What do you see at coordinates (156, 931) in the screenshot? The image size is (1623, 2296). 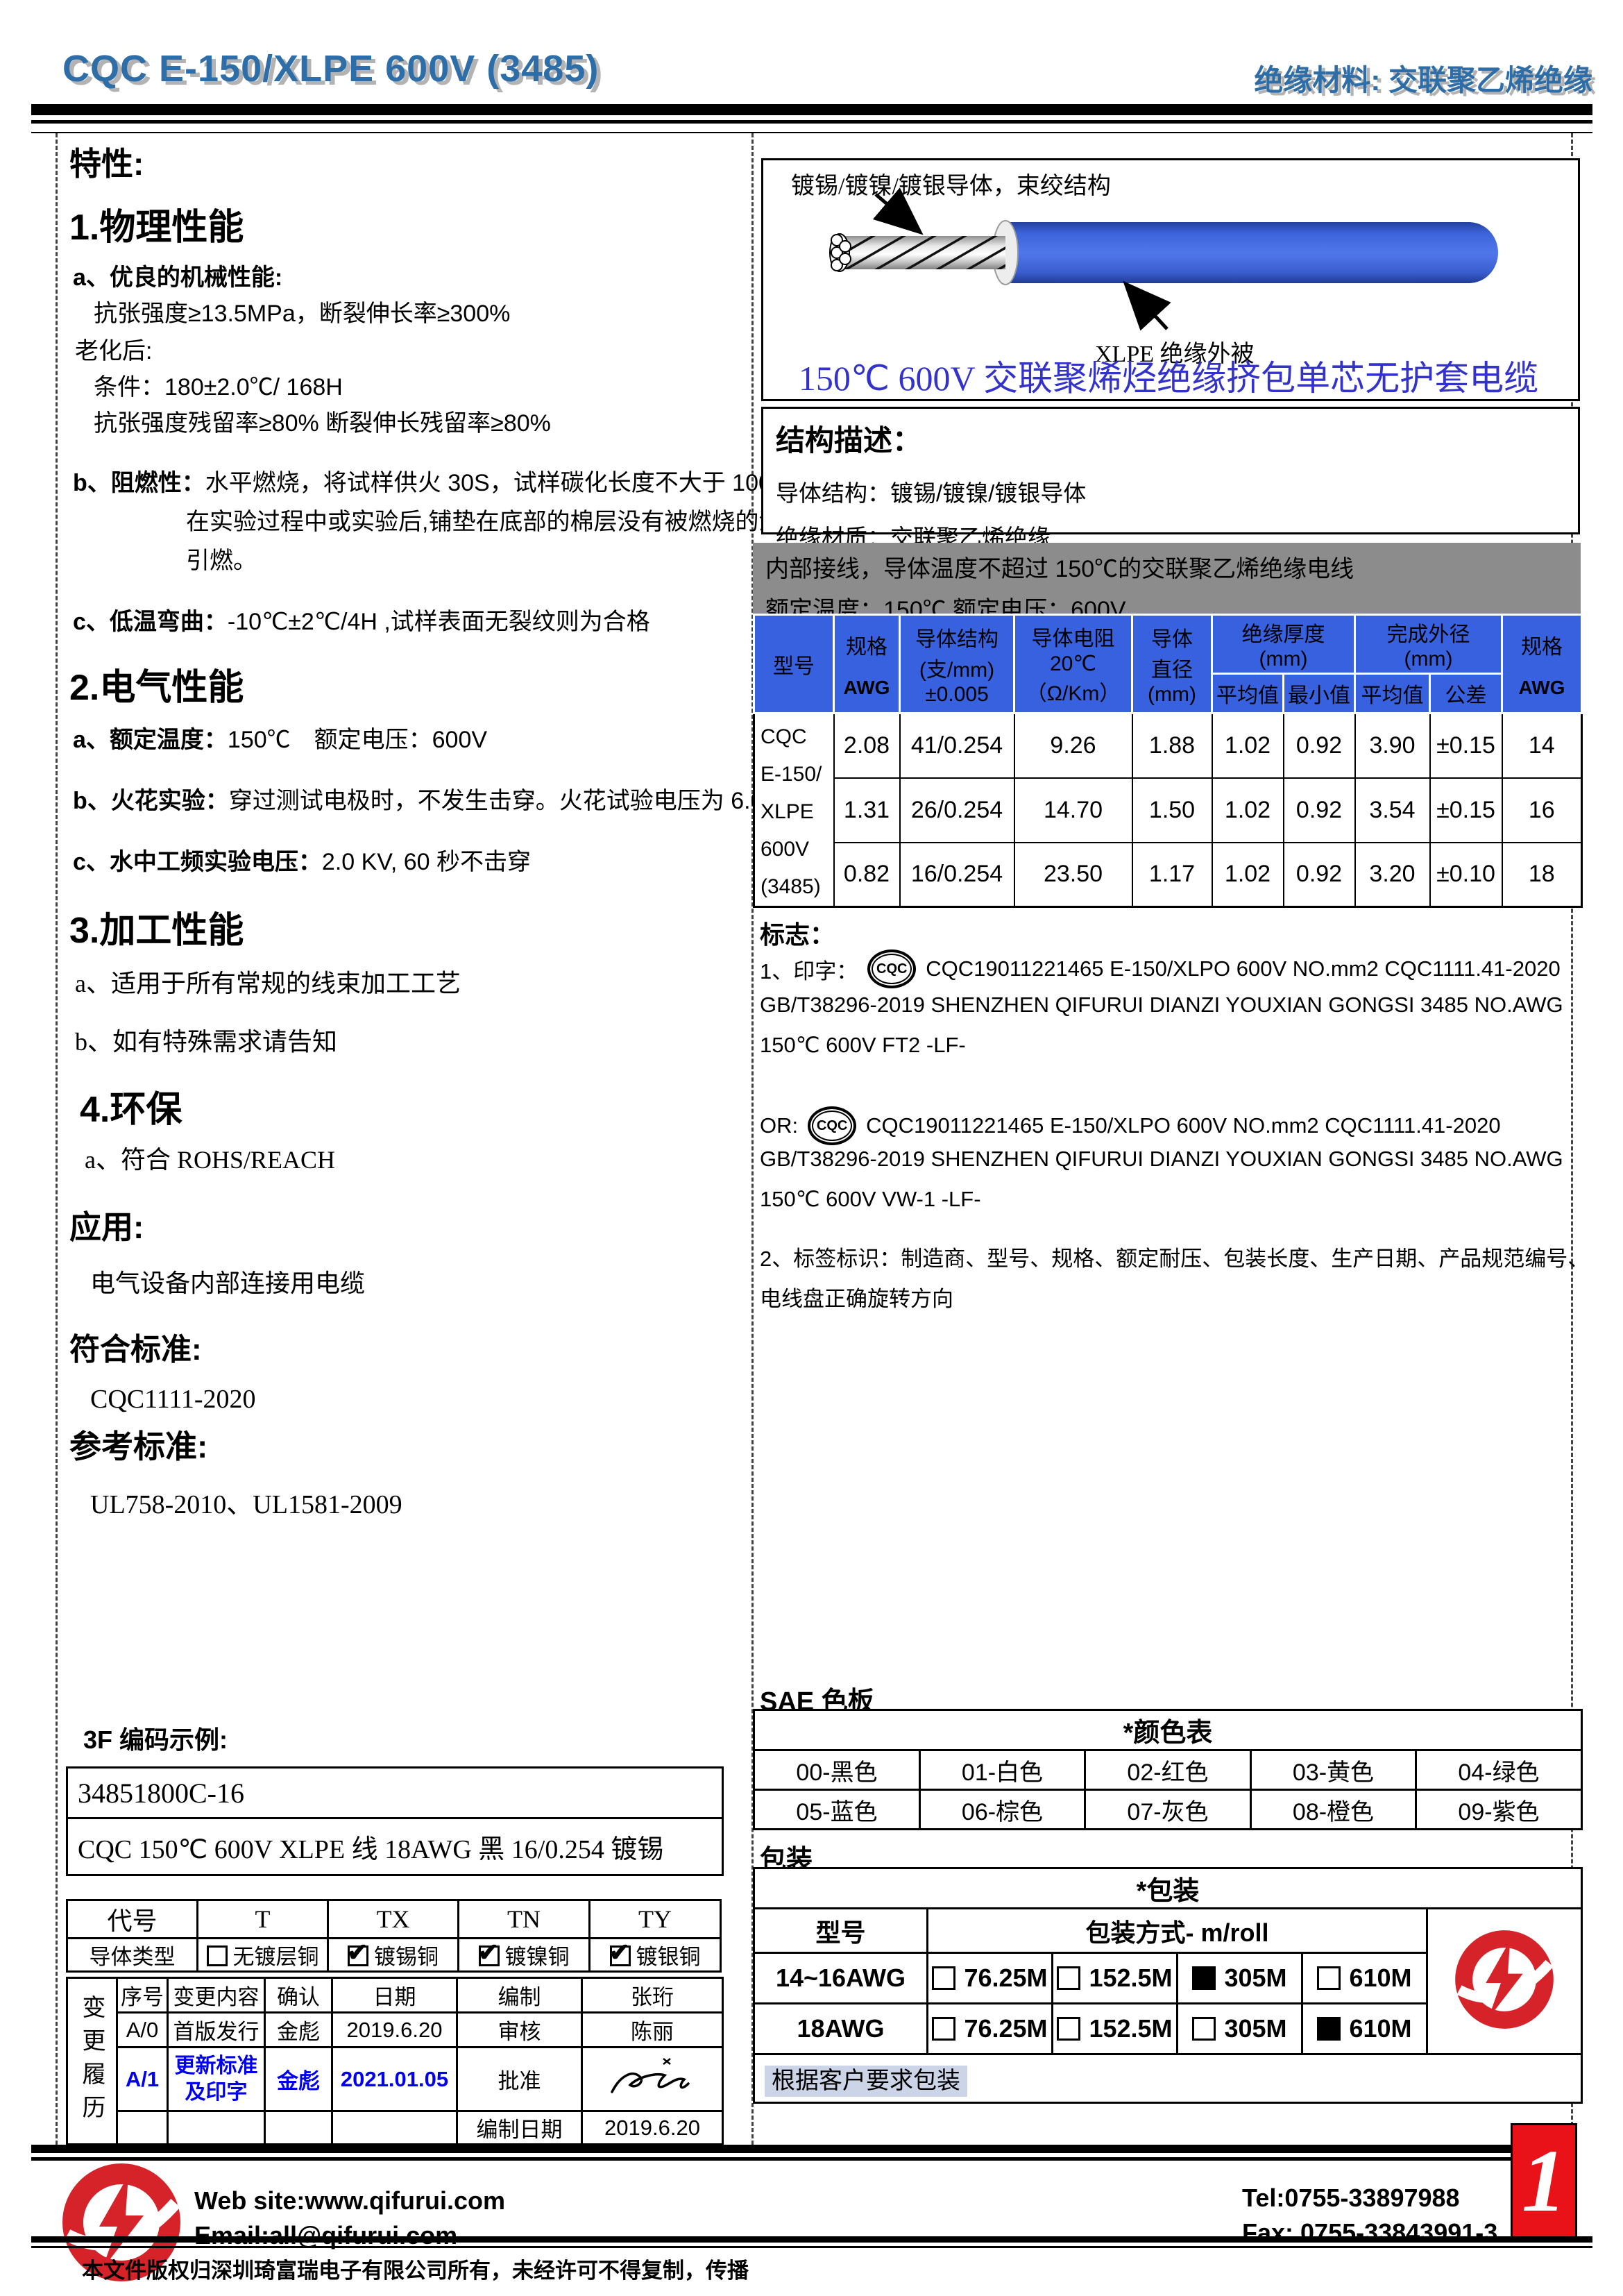 I see `section-processing: 3.加工性能` at bounding box center [156, 931].